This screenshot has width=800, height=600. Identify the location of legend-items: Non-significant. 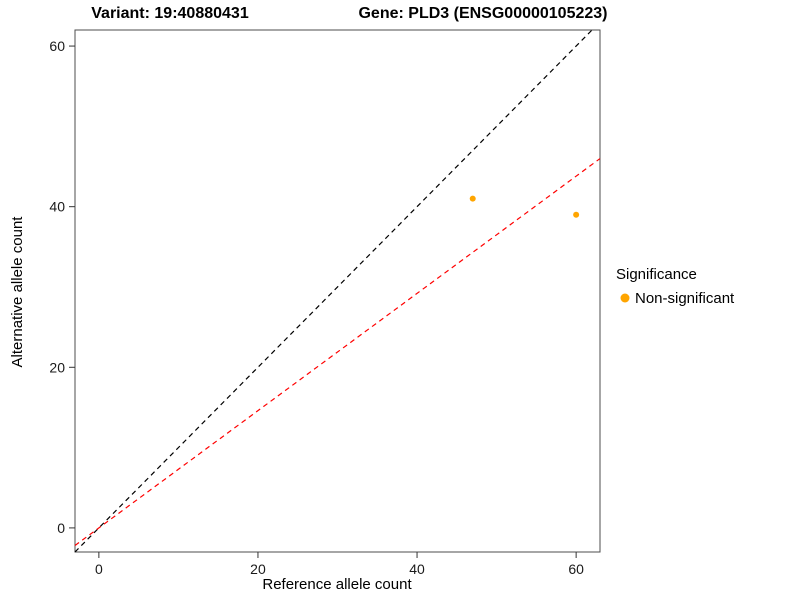
(677, 298).